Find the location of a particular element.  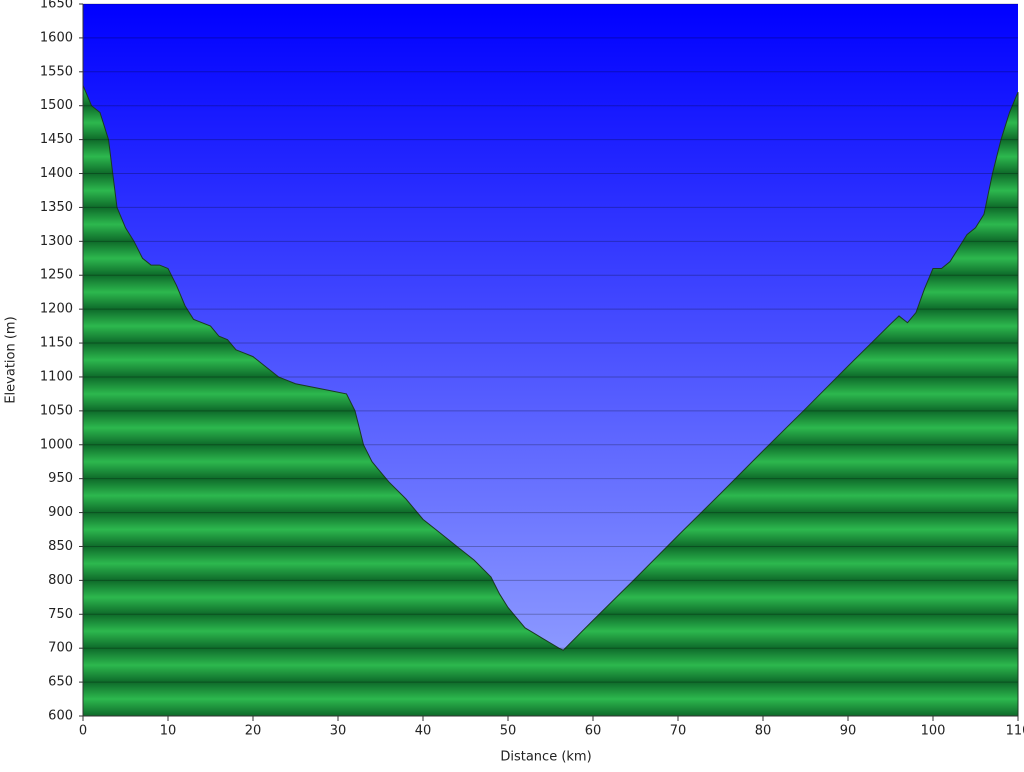

y-tick-label: 1250 is located at coordinates (56, 275).